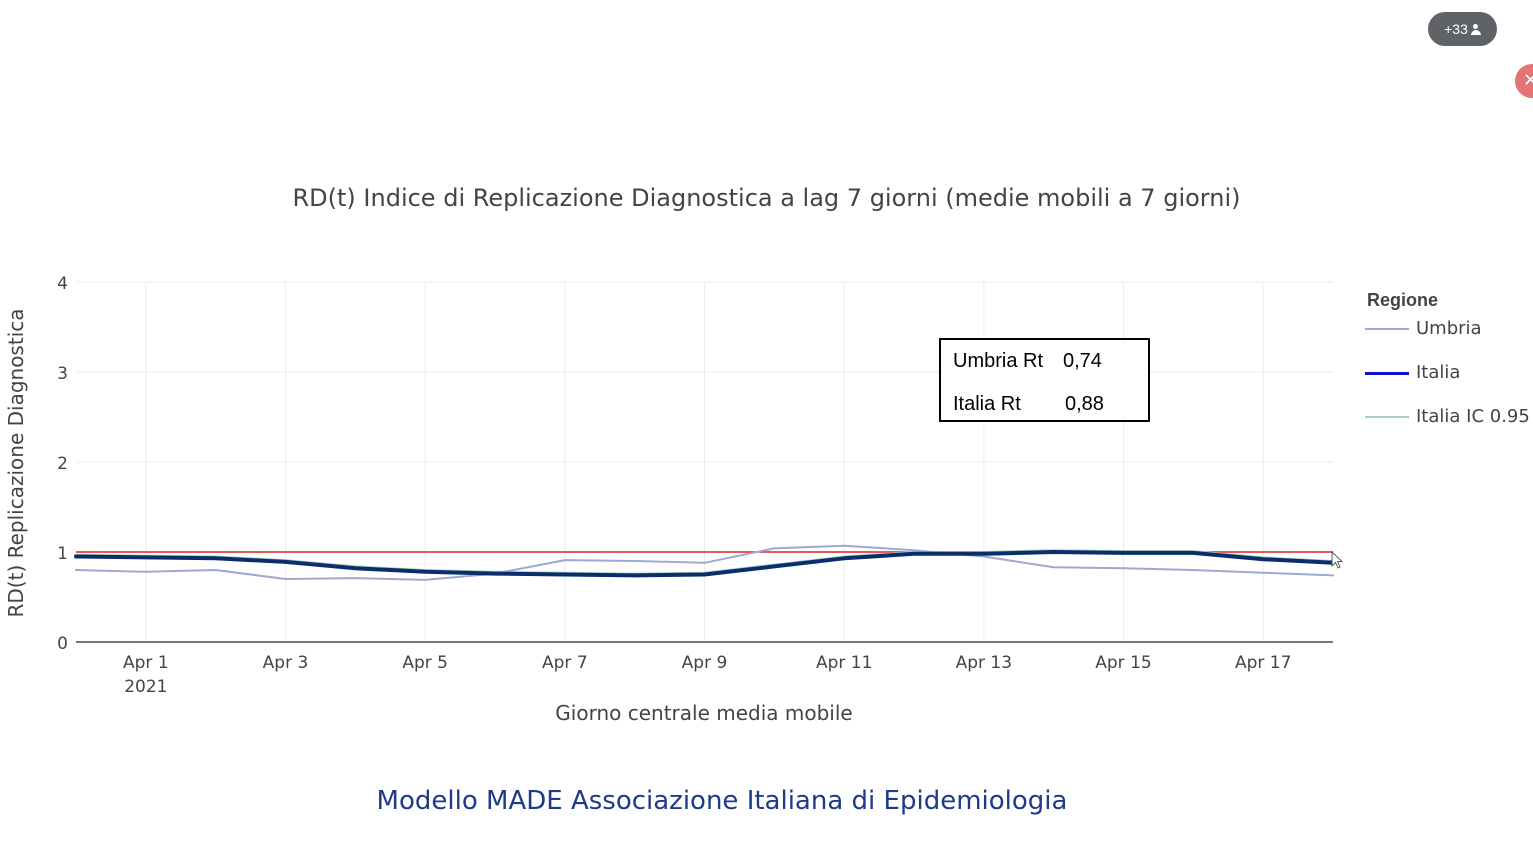  I want to click on x-tick-label: Apr 1, so click(146, 663).